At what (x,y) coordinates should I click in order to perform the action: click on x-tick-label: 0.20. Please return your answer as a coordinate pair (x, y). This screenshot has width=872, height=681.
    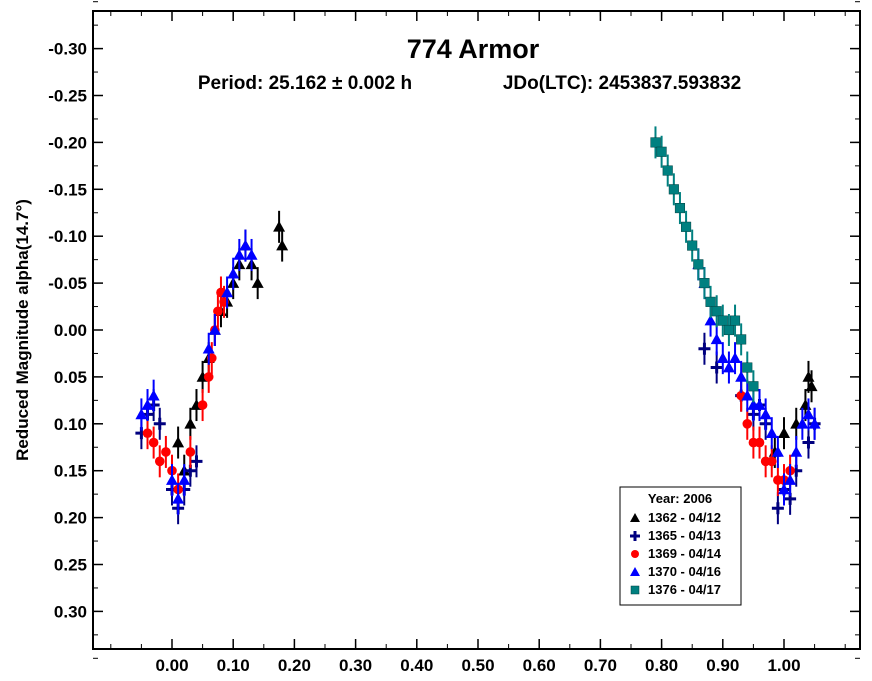
    Looking at the image, I should click on (294, 665).